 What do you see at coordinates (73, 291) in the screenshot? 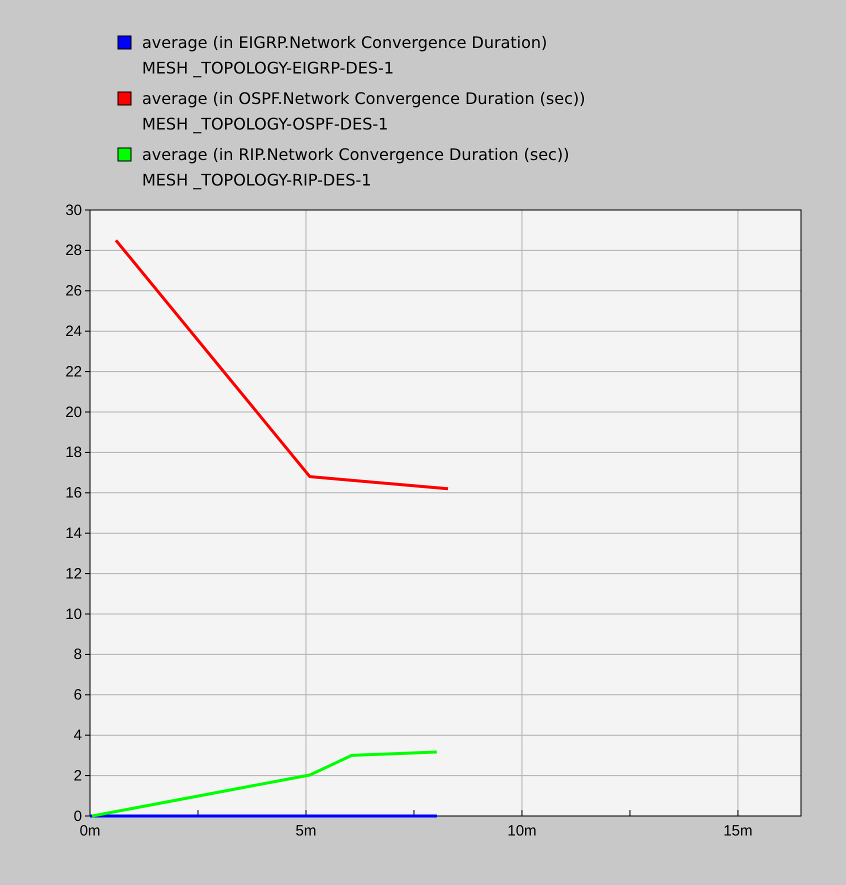
I see `y-tick-label: 26` at bounding box center [73, 291].